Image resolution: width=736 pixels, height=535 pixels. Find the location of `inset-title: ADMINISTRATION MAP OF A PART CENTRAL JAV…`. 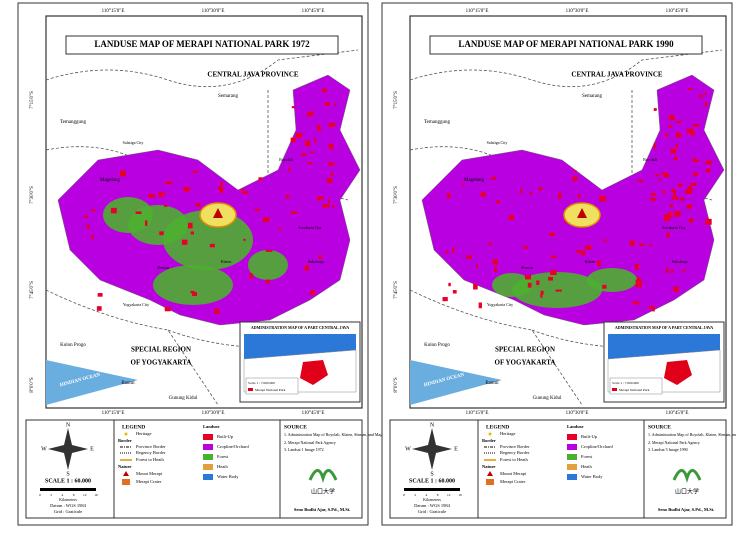

inset-title: ADMINISTRATION MAP OF A PART CENTRAL JAV… is located at coordinates (300, 327).